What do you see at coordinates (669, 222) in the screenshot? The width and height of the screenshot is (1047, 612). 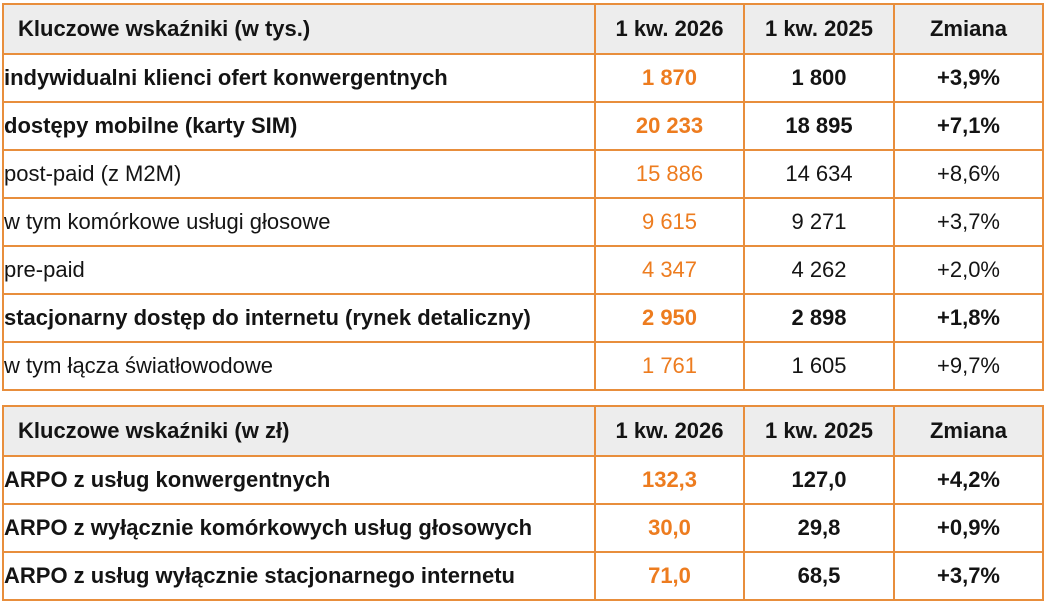 I see `value-2026-cell: 9 615` at bounding box center [669, 222].